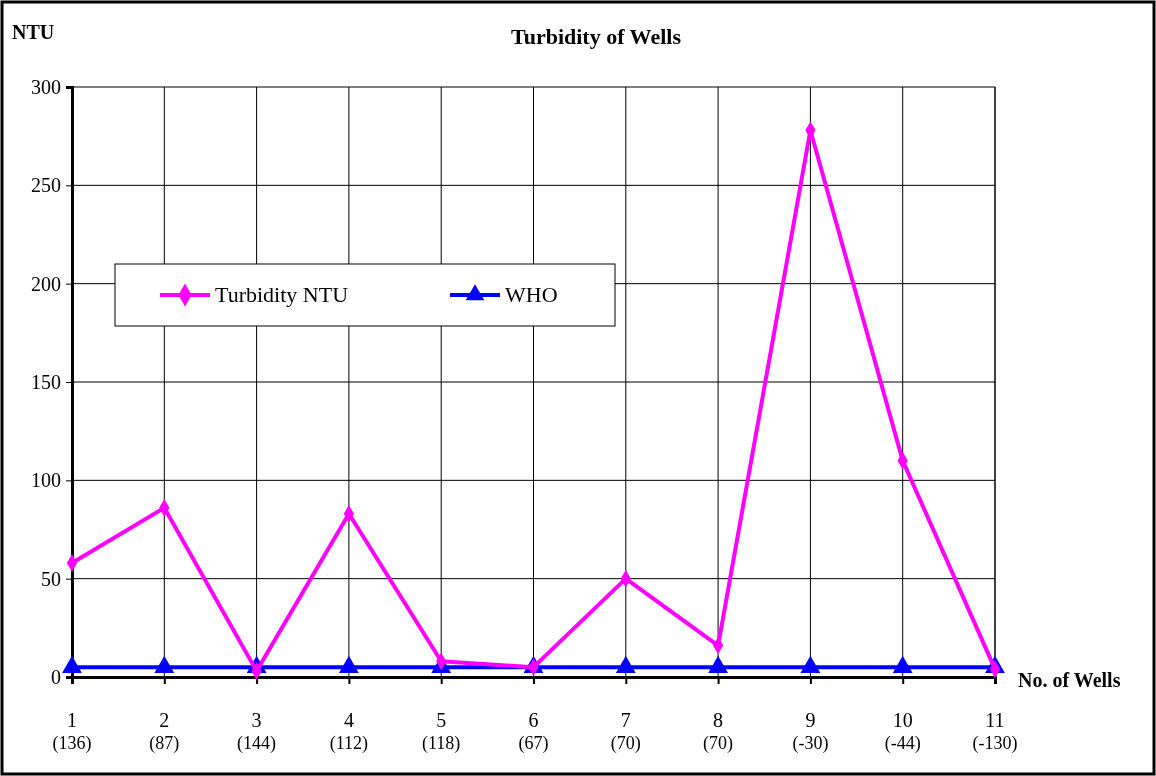  Describe the element at coordinates (51, 578) in the screenshot. I see `y-tick-label: 50` at that location.